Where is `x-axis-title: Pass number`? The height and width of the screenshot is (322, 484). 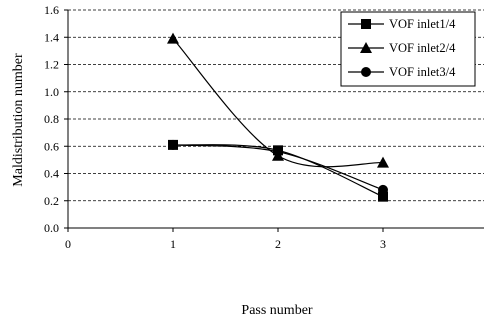 x-axis-title: Pass number is located at coordinates (277, 310).